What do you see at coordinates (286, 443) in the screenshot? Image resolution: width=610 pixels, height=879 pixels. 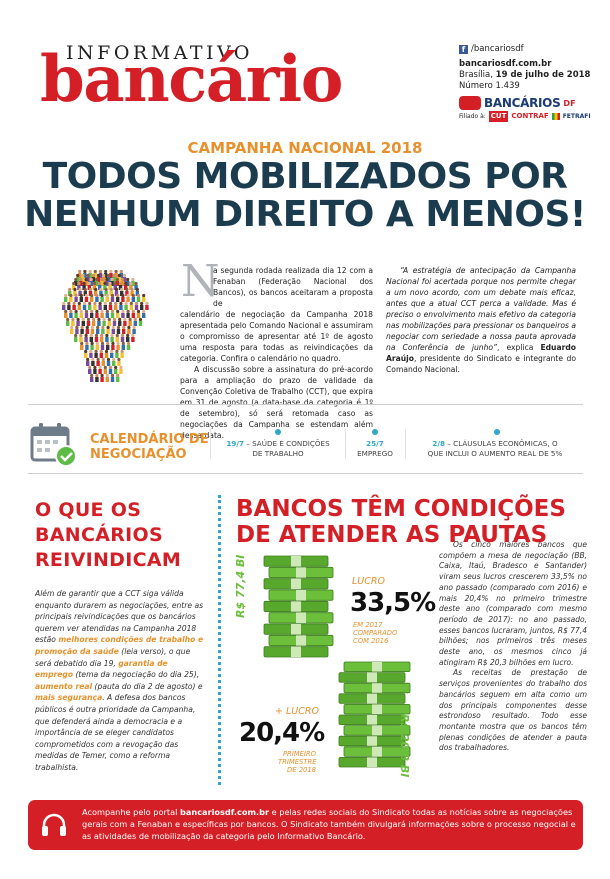 I see `calendar-item-text: – SAÚDE E CONDIÇÕES` at bounding box center [286, 443].